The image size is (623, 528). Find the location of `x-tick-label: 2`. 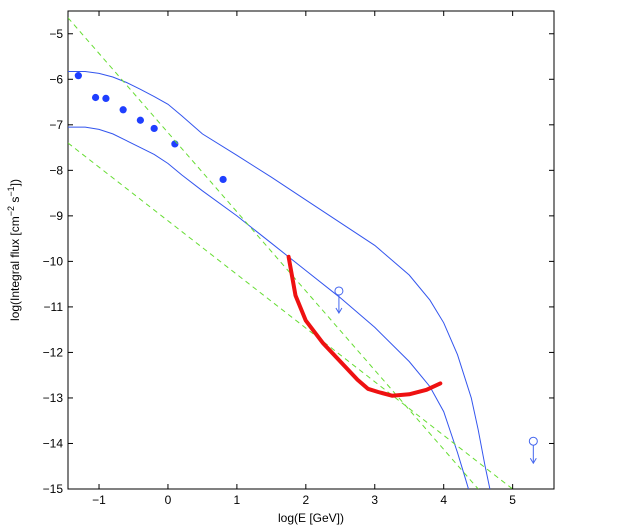

x-tick-label: 2 is located at coordinates (305, 500).